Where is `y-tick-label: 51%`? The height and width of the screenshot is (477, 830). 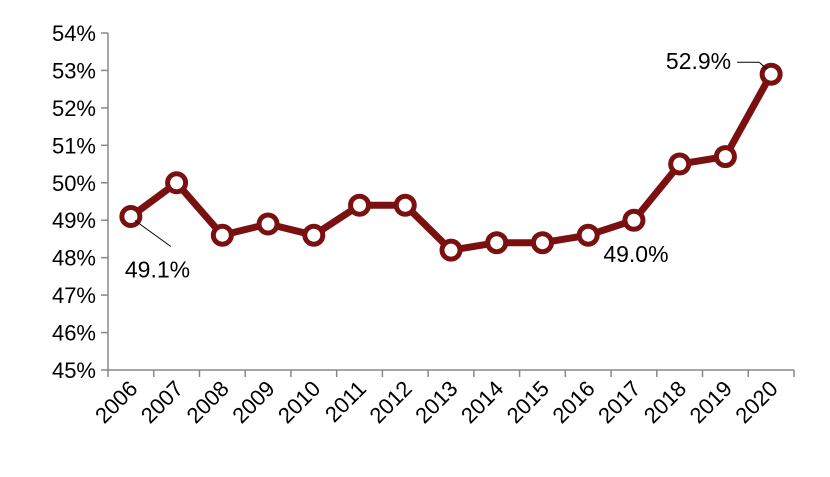
y-tick-label: 51% is located at coordinates (74, 145).